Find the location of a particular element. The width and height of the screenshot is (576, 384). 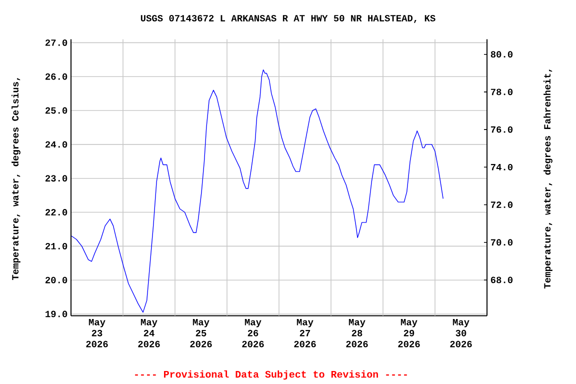

y-tick-label: 20.0 is located at coordinates (56, 280).